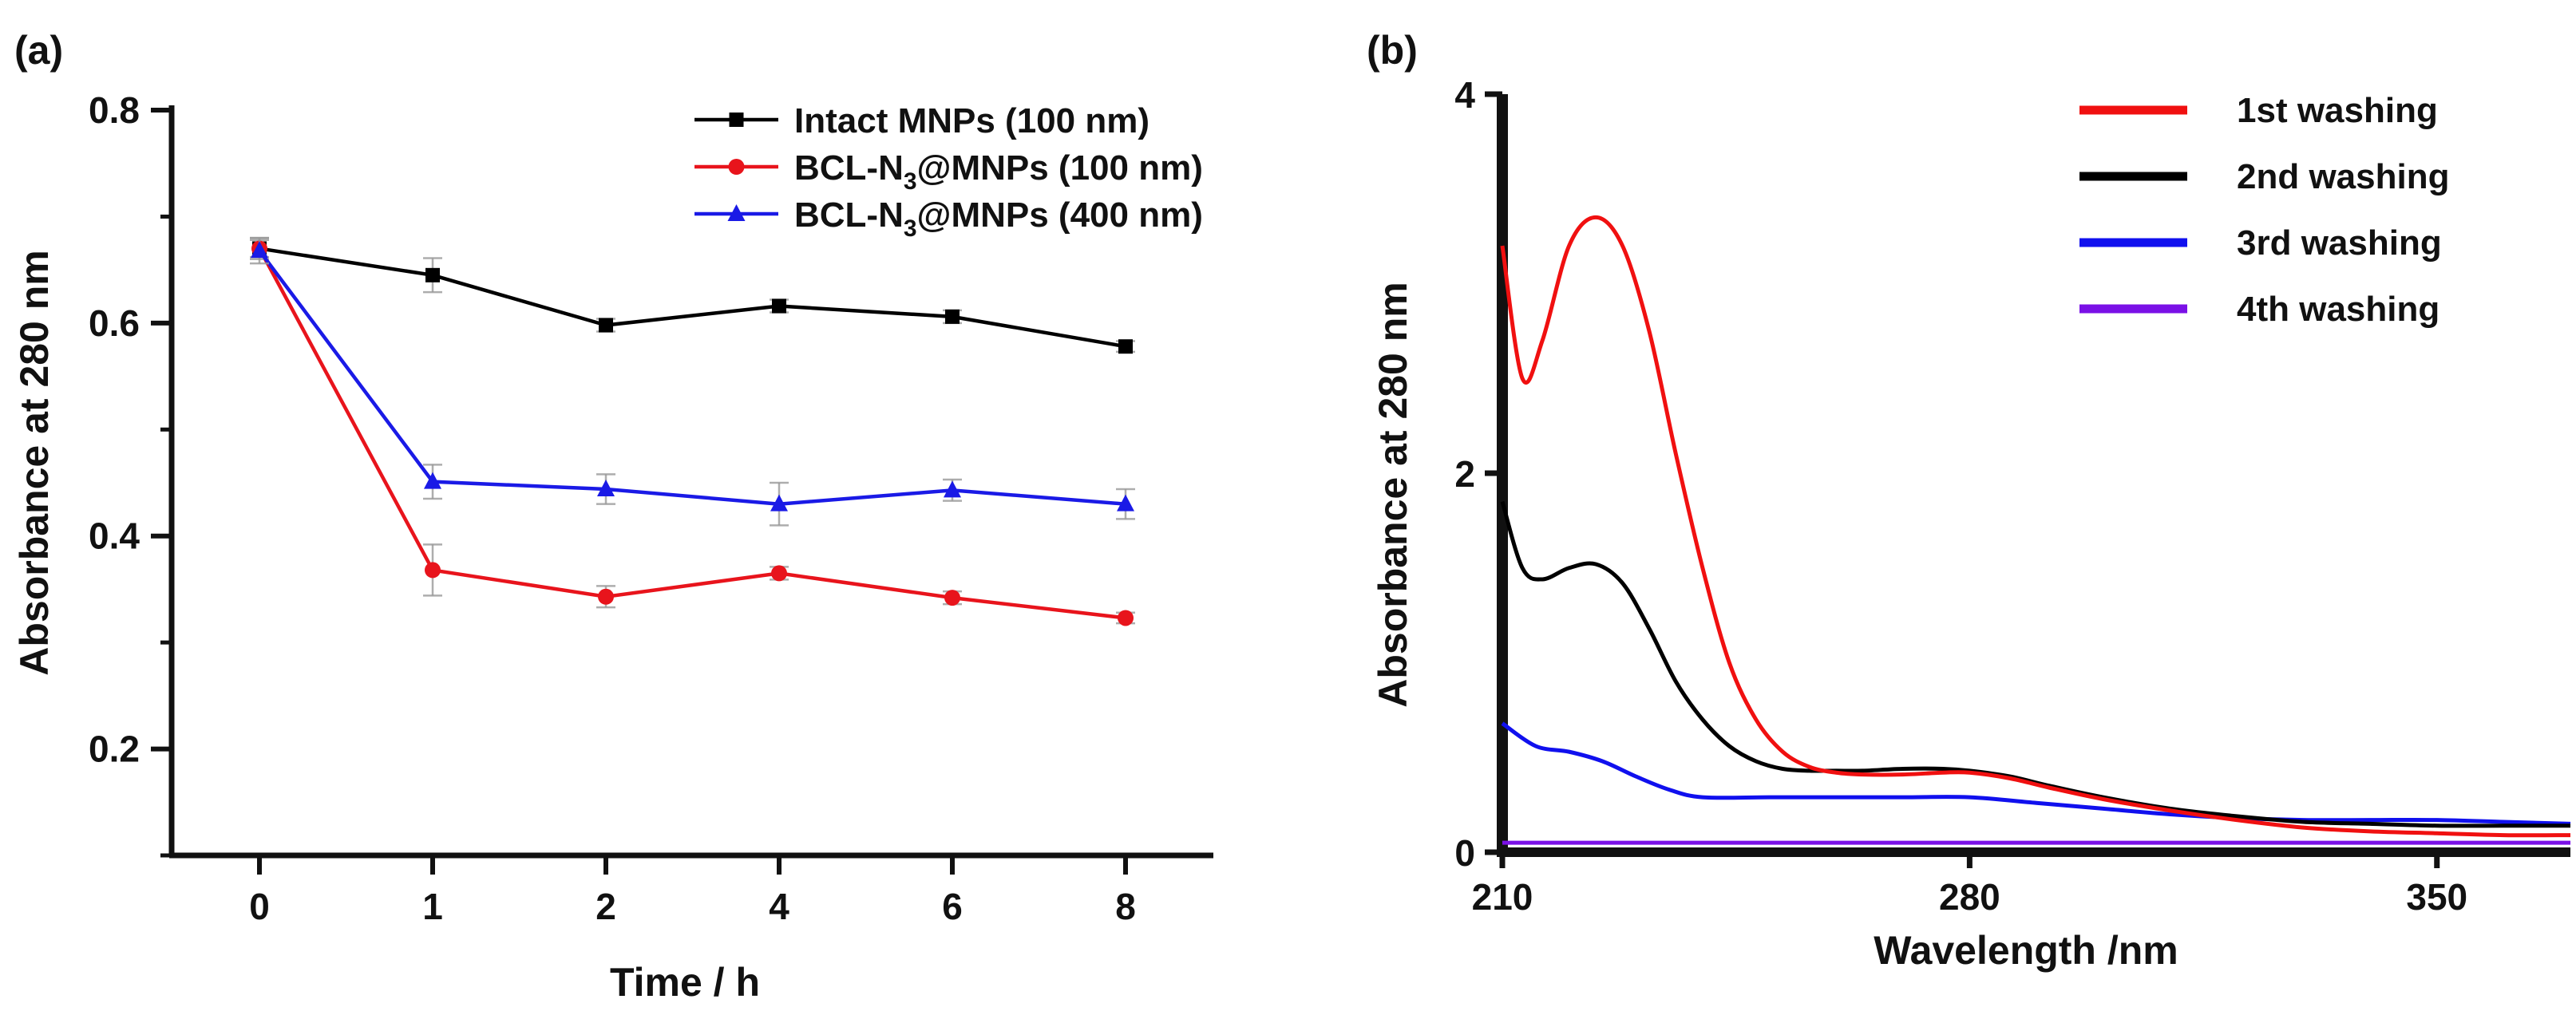 This screenshot has width=2576, height=1015. What do you see at coordinates (1393, 50) in the screenshot?
I see `panel-b-label: (b)` at bounding box center [1393, 50].